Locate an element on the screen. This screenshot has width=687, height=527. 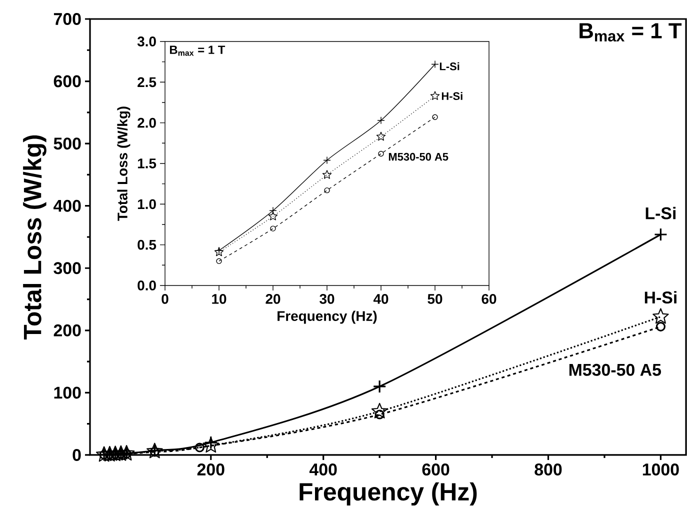
y-tick-label: 0.5 is located at coordinates (147, 245).